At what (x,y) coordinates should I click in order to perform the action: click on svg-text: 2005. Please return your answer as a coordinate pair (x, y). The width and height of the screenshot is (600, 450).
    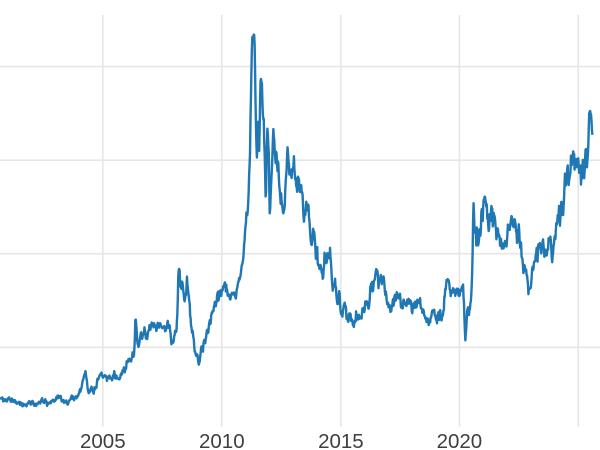
    Looking at the image, I should click on (103, 440).